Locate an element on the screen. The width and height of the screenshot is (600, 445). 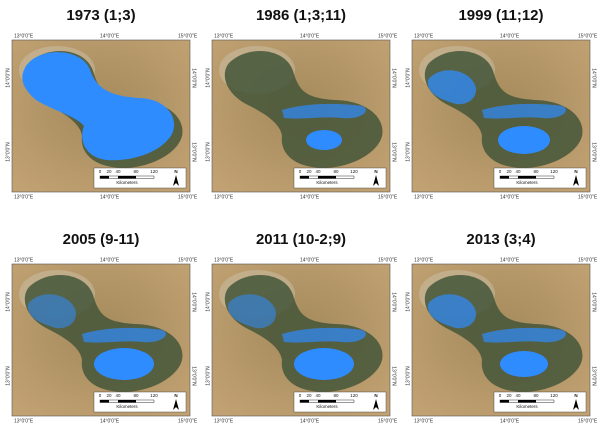
panel-title: 1986 (1;3;11) is located at coordinates (301, 15).